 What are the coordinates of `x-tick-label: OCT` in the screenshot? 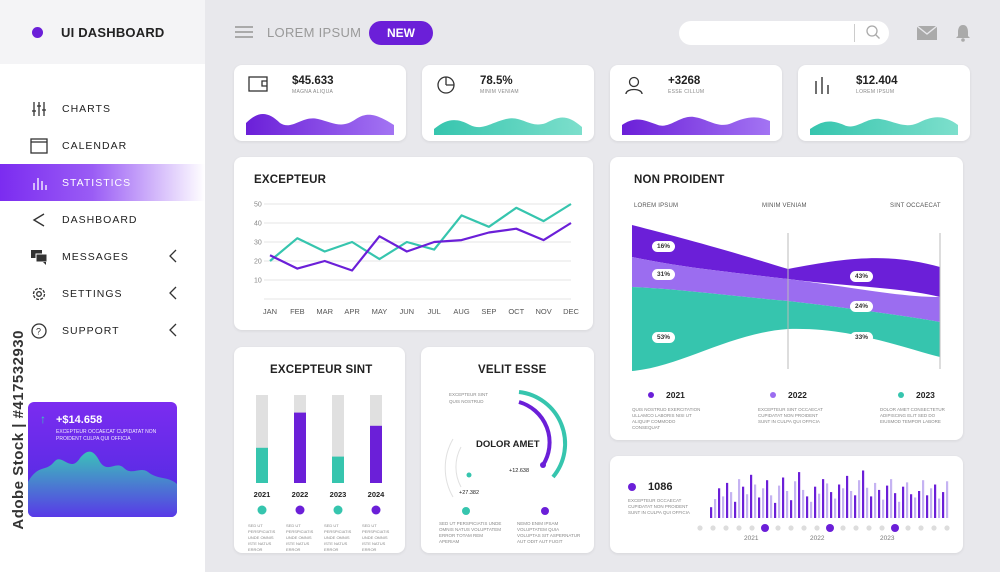 It's located at (516, 311).